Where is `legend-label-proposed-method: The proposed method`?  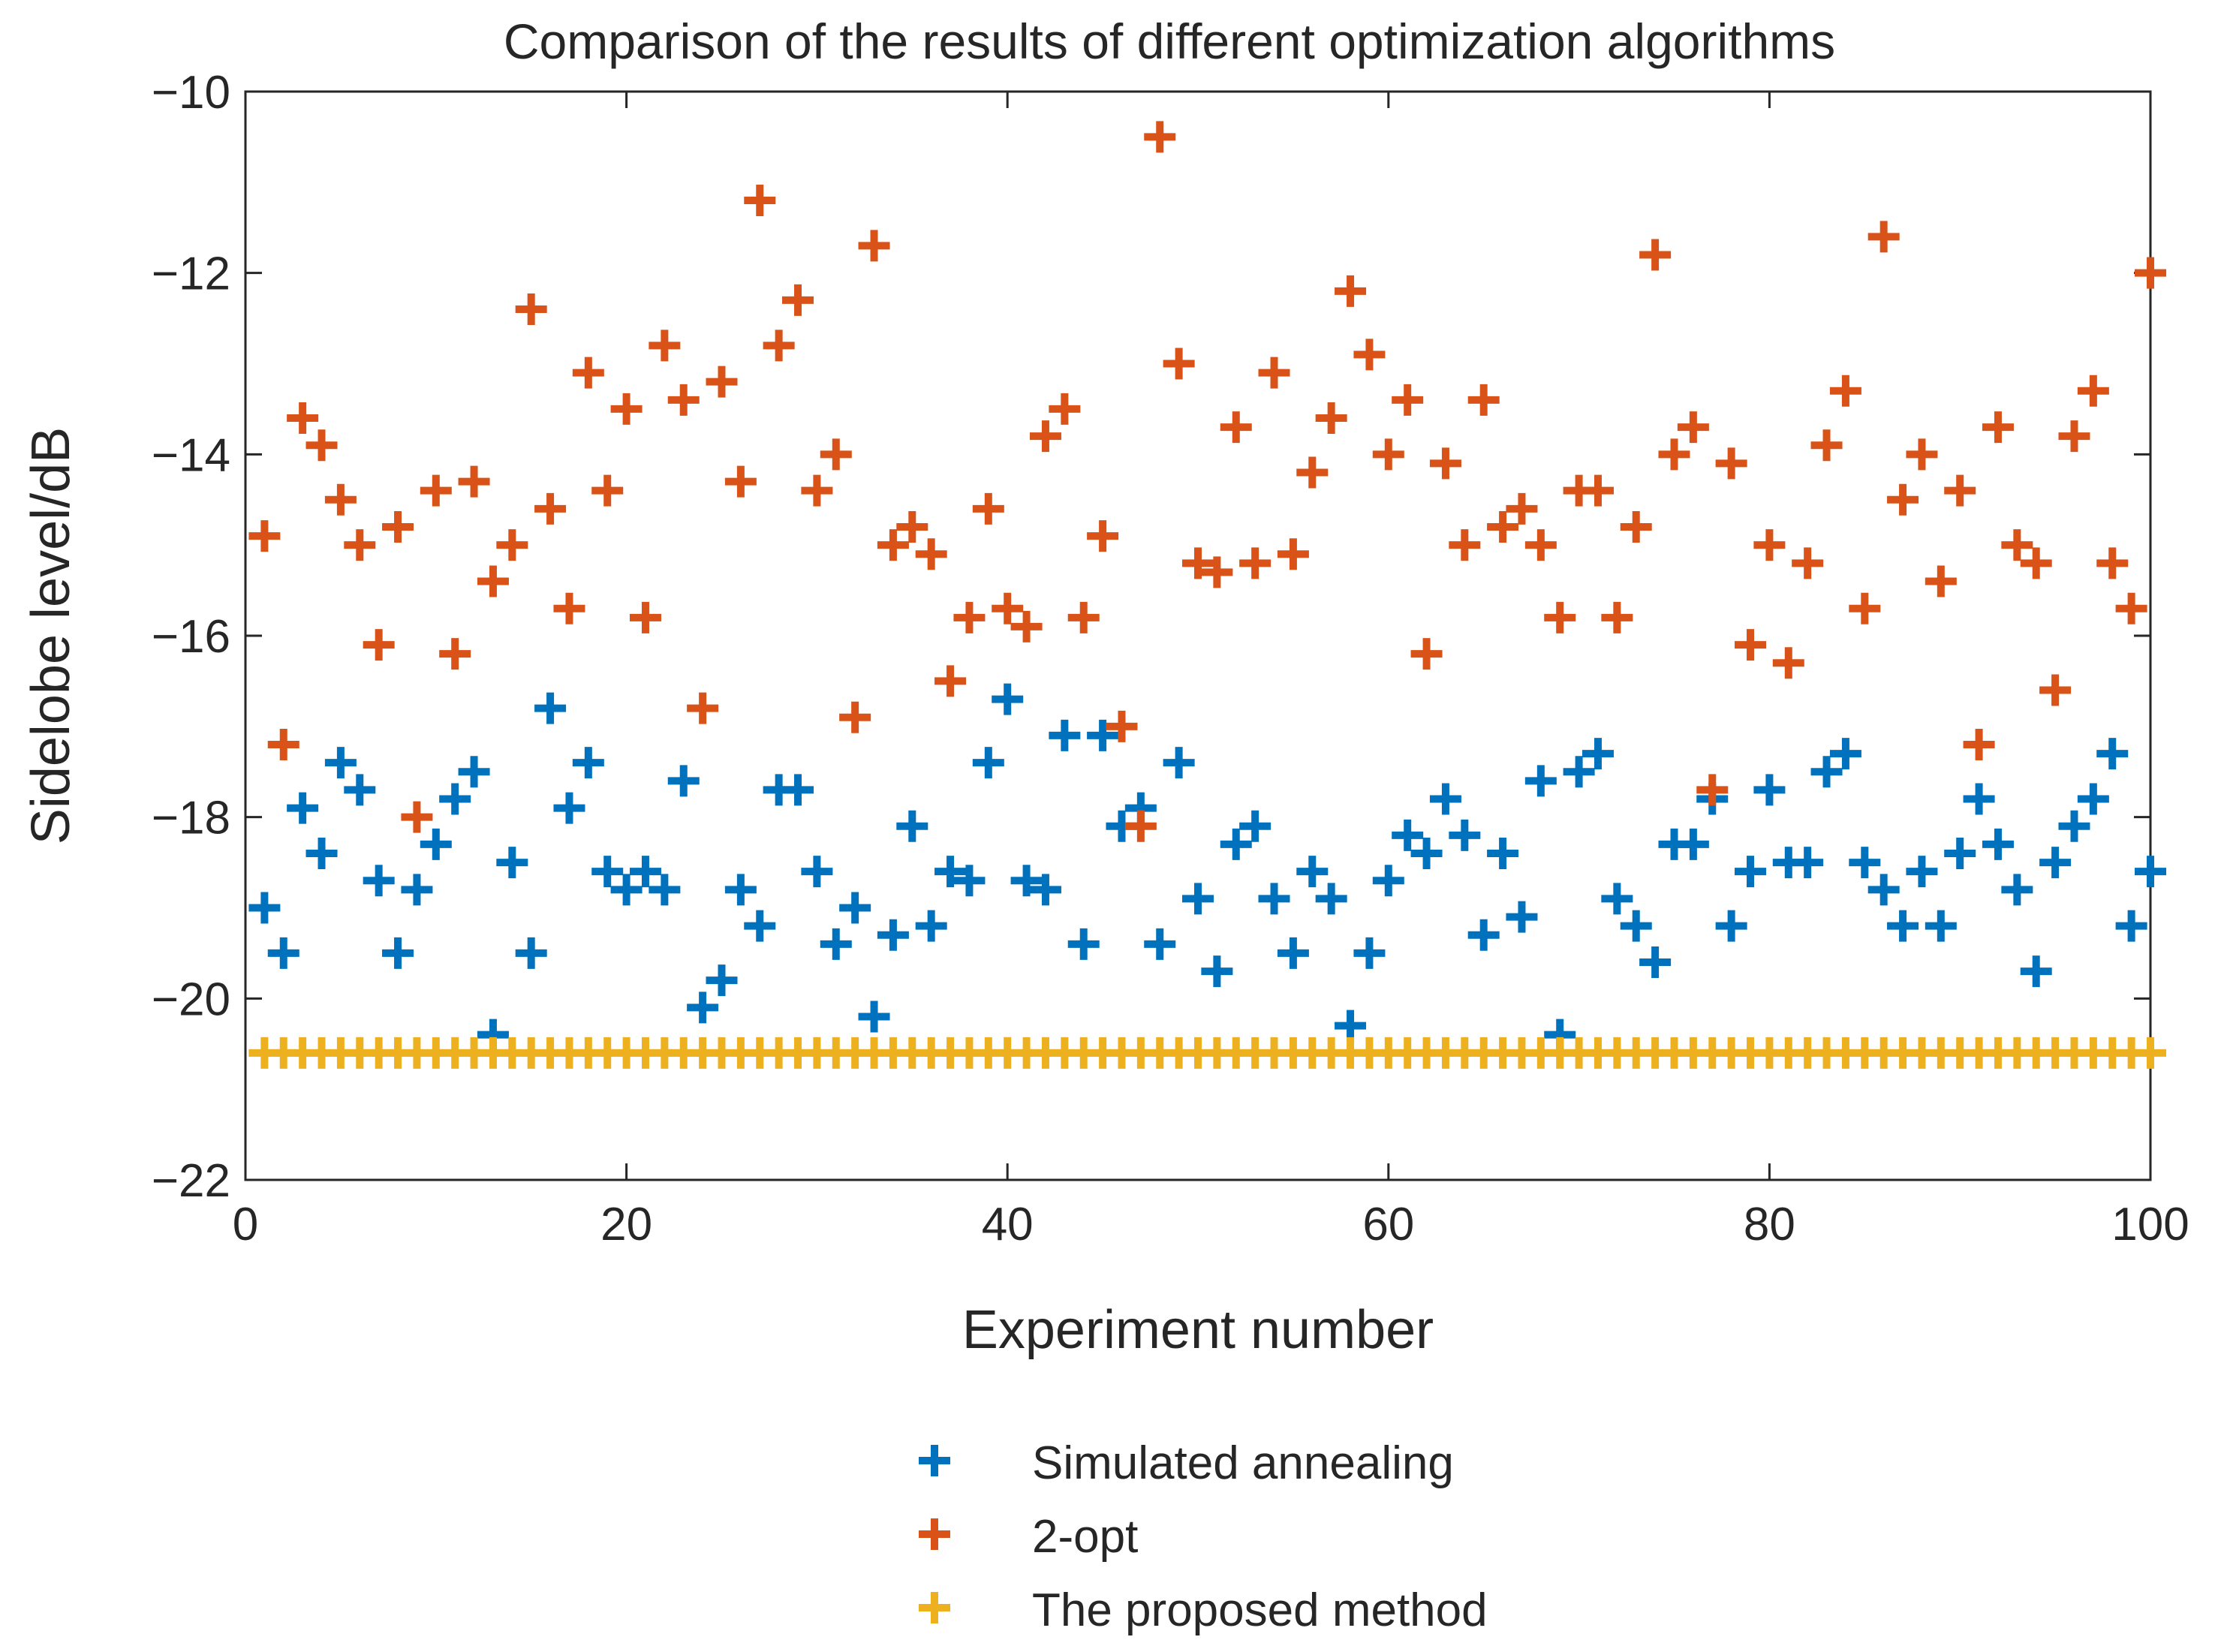 legend-label-proposed-method: The proposed method is located at coordinates (1260, 1610).